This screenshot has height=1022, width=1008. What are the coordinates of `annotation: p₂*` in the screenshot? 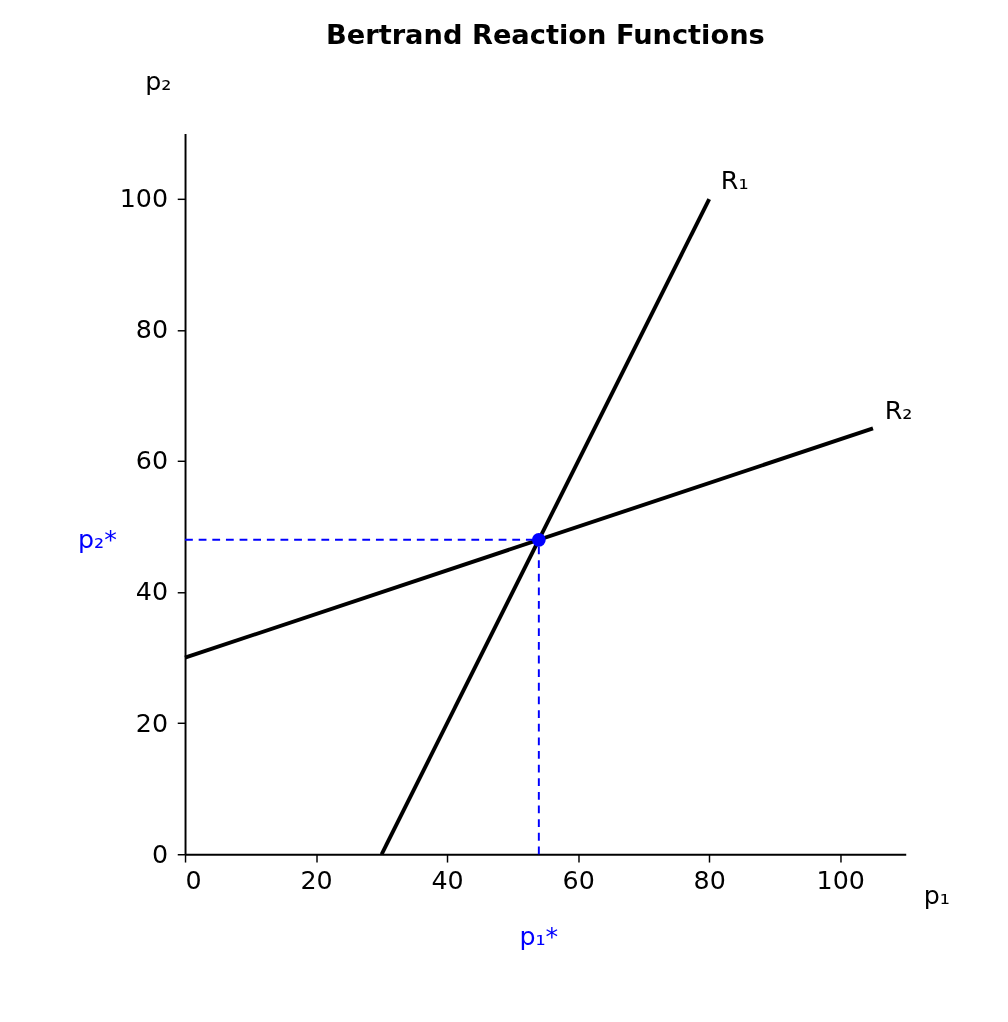 It's located at (97, 538).